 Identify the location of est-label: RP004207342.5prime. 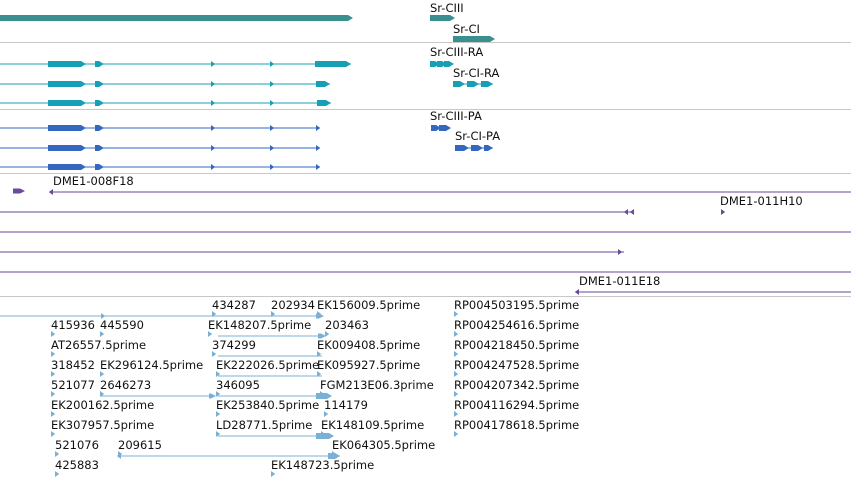
(517, 385).